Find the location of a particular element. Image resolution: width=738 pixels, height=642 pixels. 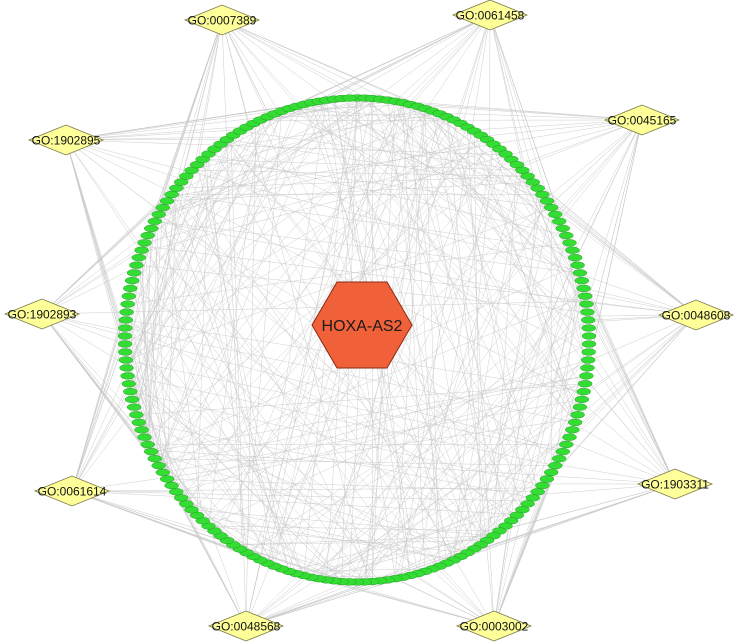

go-node-0003002: GO:0003002 is located at coordinates (494, 626).